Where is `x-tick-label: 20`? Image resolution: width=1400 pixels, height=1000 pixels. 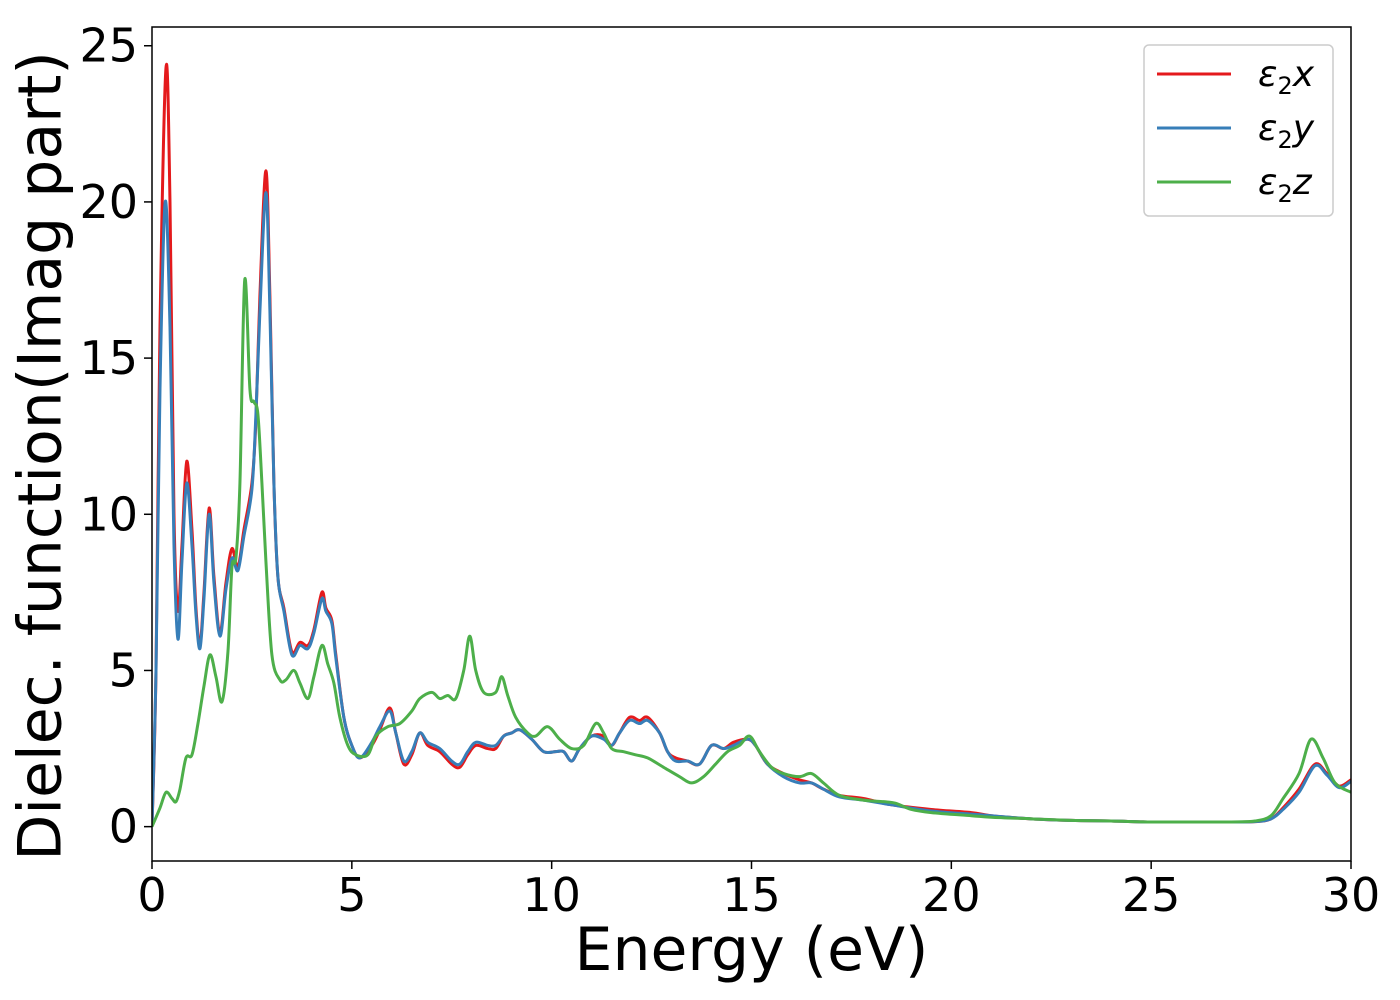 x-tick-label: 20 is located at coordinates (951, 895).